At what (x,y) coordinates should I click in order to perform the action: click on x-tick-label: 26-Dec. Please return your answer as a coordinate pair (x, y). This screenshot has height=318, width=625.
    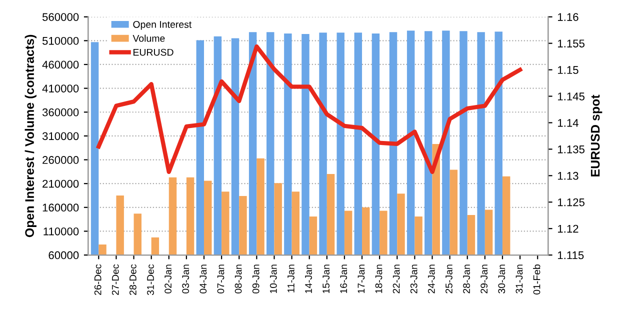
    Looking at the image, I should click on (98, 279).